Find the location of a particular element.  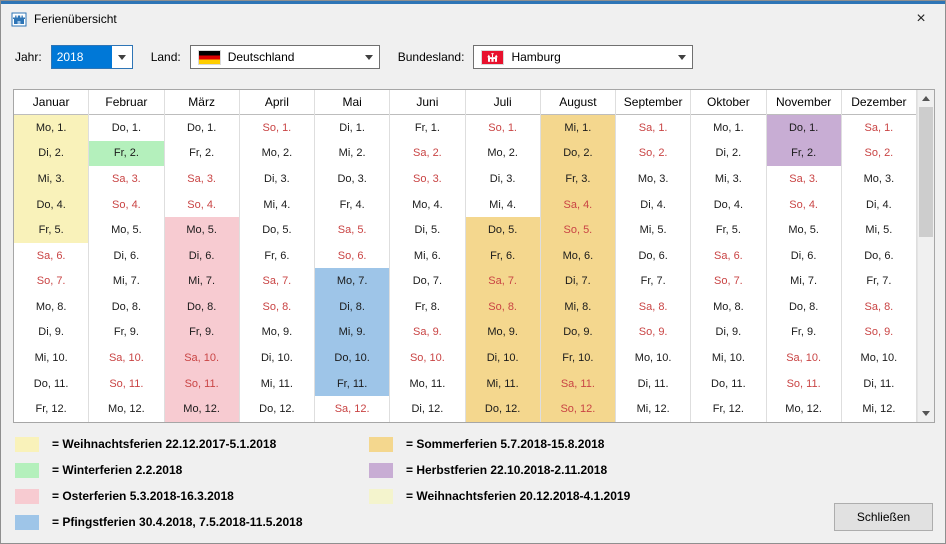

day-cell: So, 2. is located at coordinates (653, 153).